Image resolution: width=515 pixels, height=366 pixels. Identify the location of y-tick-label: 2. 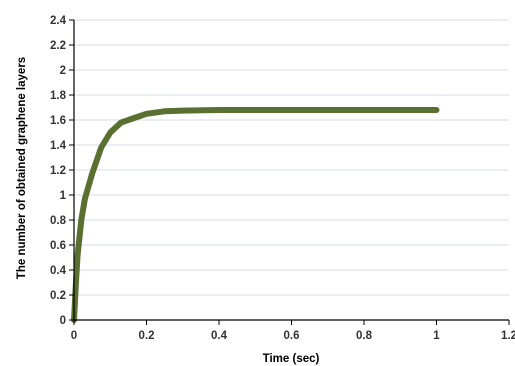
(63, 71).